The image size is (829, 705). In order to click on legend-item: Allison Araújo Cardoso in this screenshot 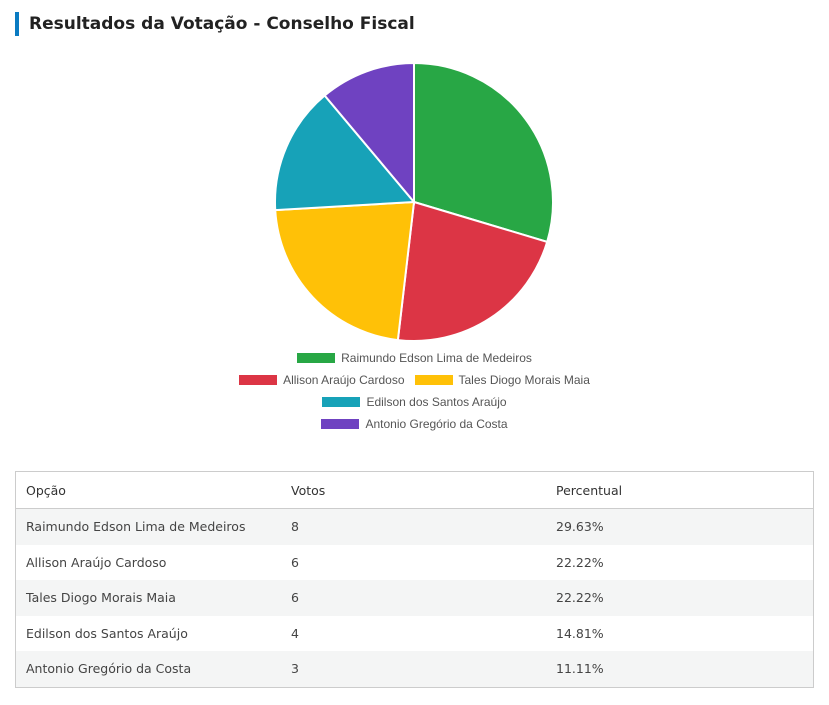, I will do `click(322, 380)`.